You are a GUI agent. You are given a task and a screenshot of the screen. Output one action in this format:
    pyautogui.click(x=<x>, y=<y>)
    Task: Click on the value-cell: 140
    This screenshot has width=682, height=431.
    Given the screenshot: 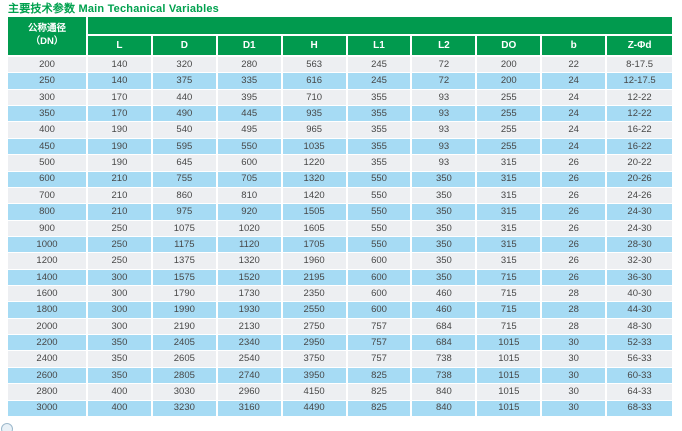 What is the action you would take?
    pyautogui.click(x=120, y=65)
    